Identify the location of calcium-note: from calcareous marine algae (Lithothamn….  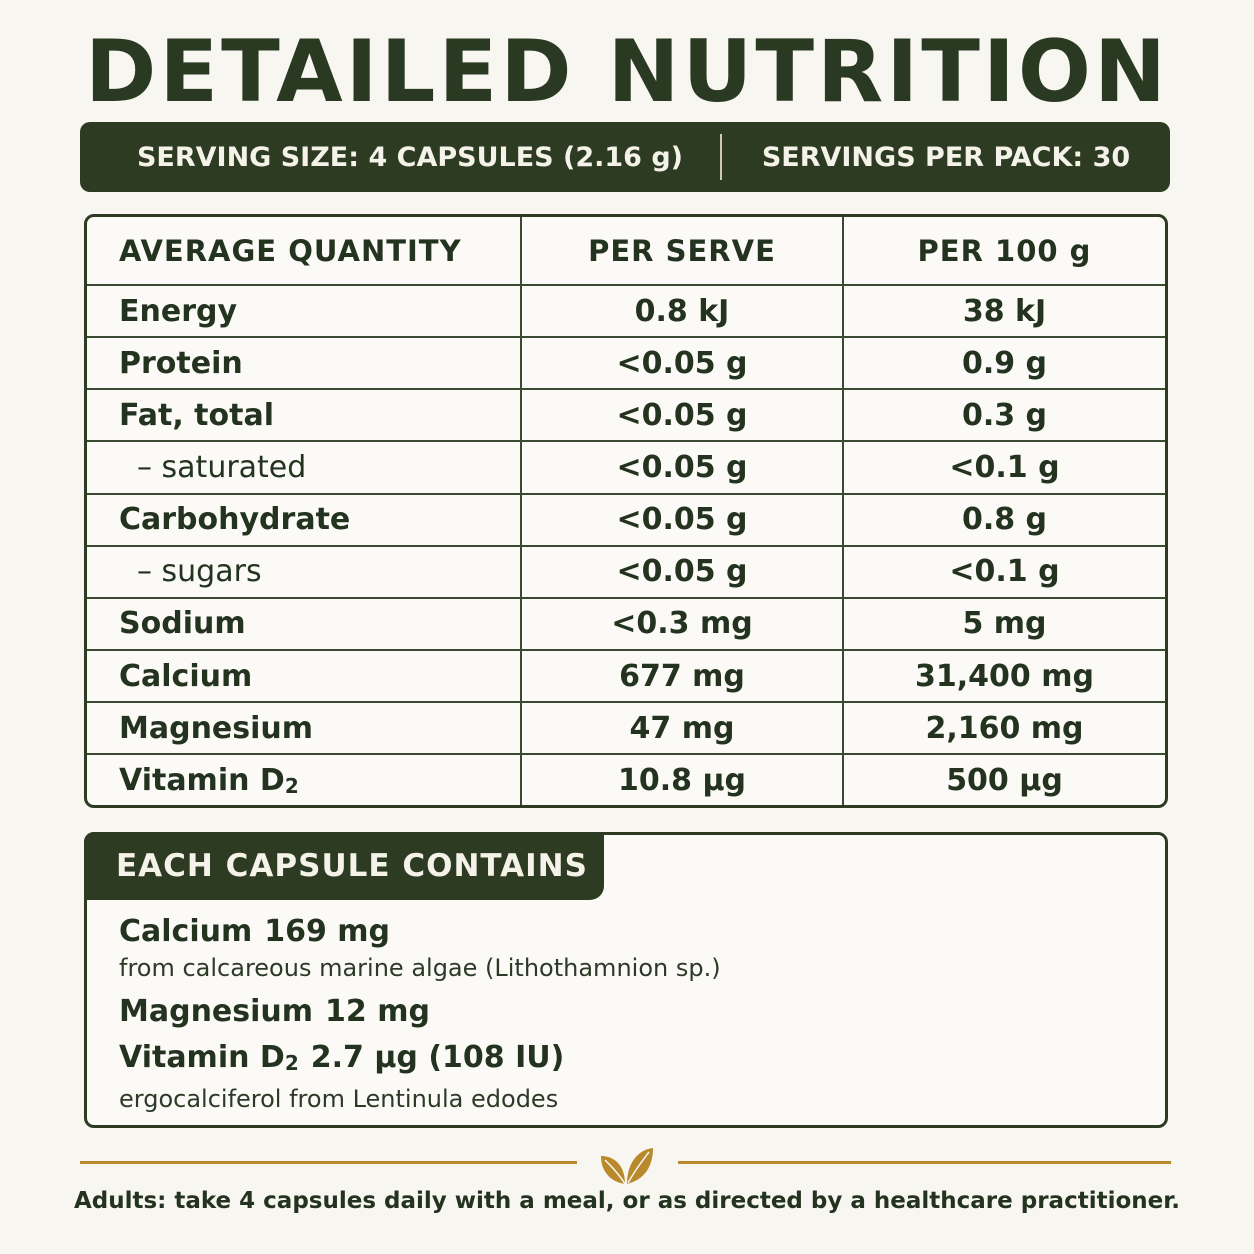
(420, 968).